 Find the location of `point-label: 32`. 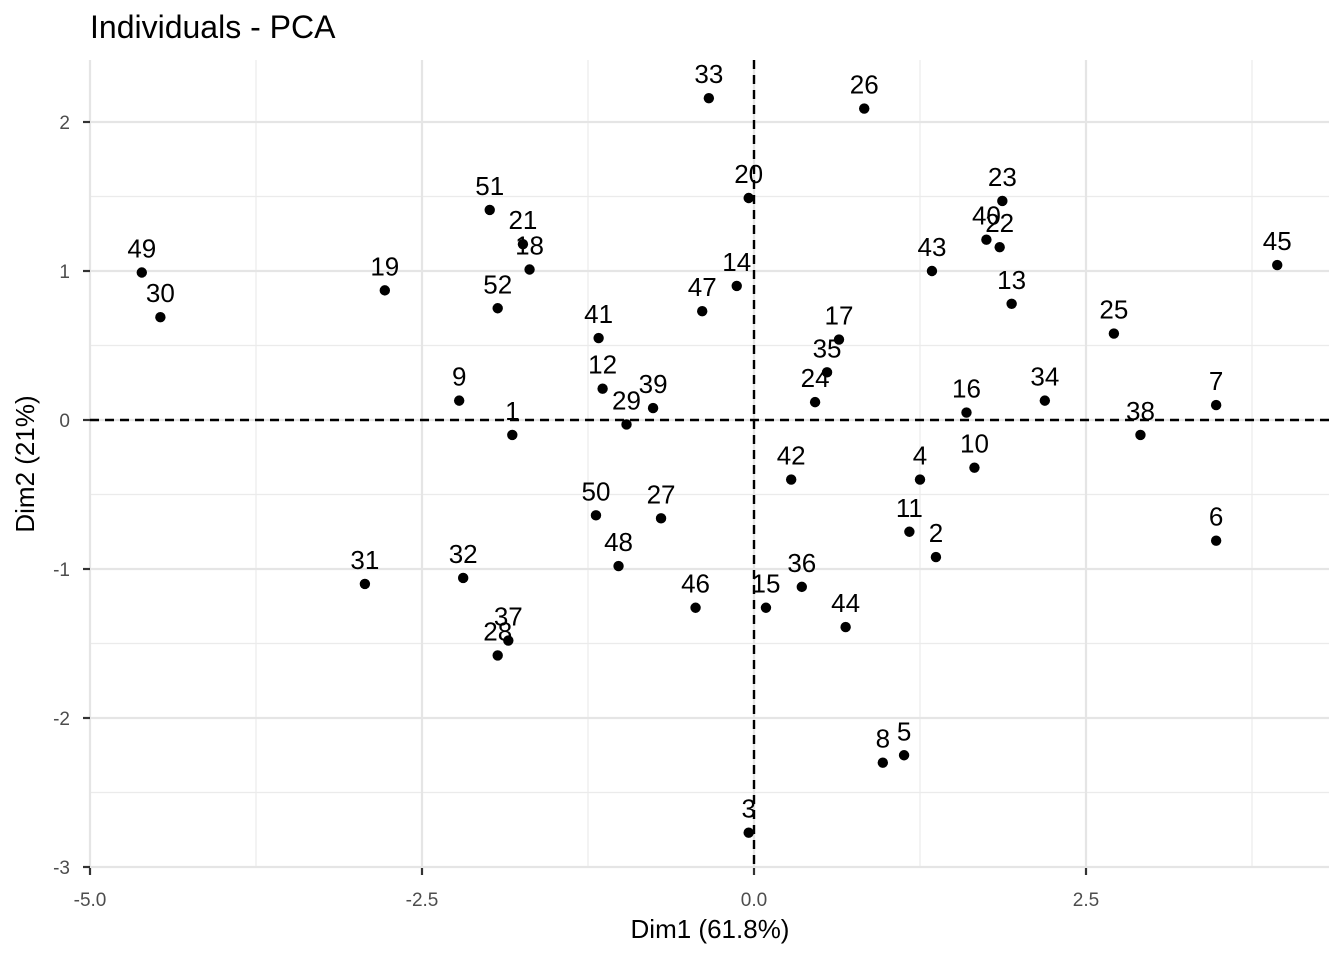

point-label: 32 is located at coordinates (463, 554).